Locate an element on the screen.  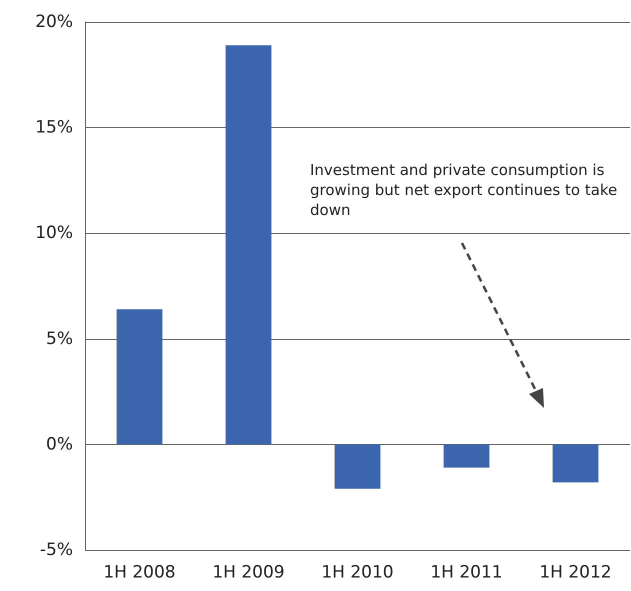
x-tick-label: 1H 2010 is located at coordinates (357, 572).